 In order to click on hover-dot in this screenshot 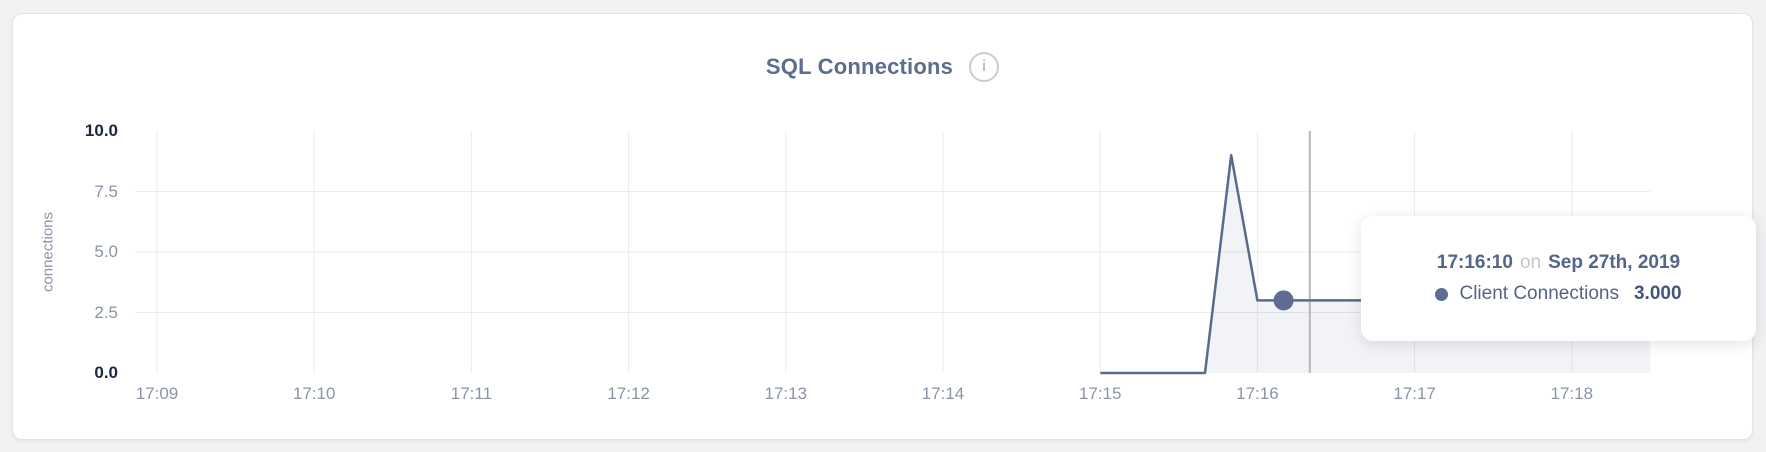, I will do `click(1283, 300)`.